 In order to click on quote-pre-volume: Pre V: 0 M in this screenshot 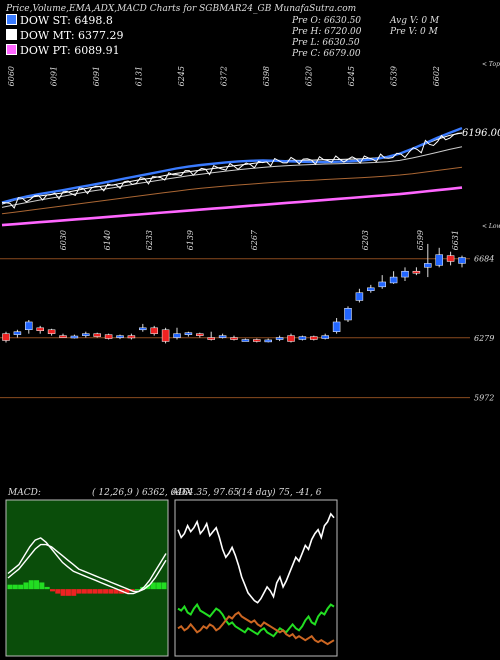, I will do `click(414, 32)`.